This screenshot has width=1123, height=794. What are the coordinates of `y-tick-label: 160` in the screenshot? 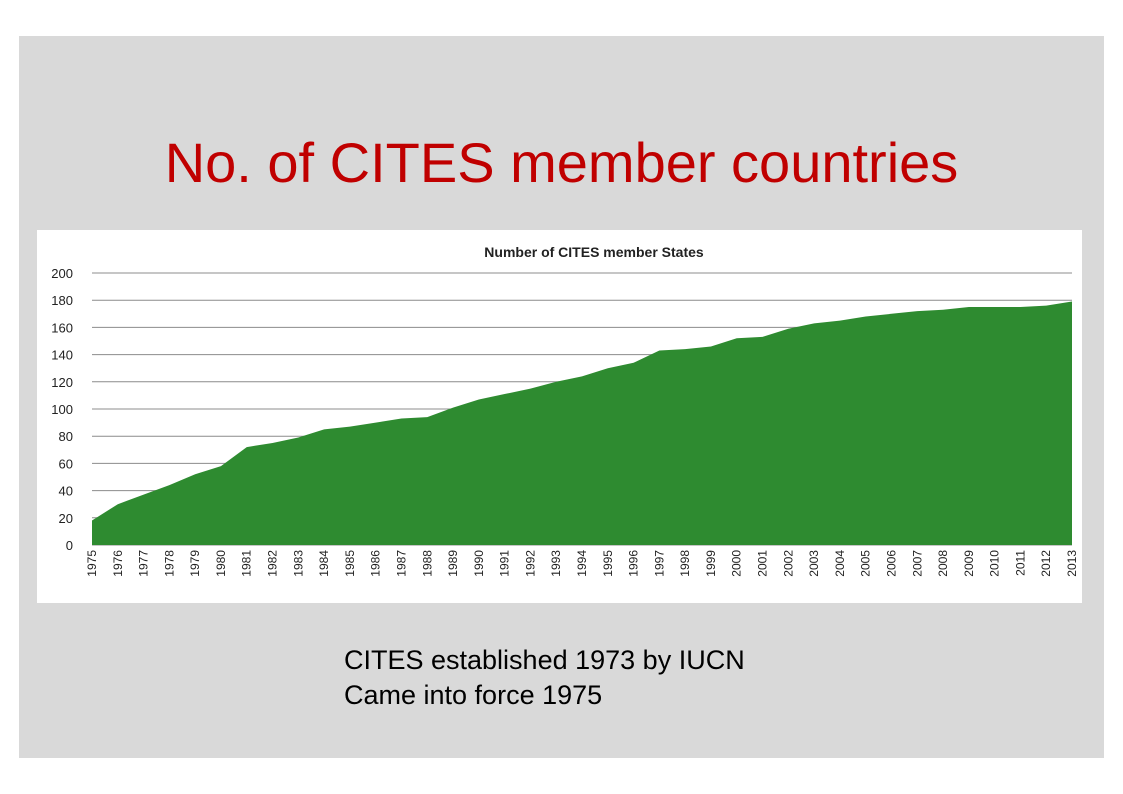 It's located at (62, 327).